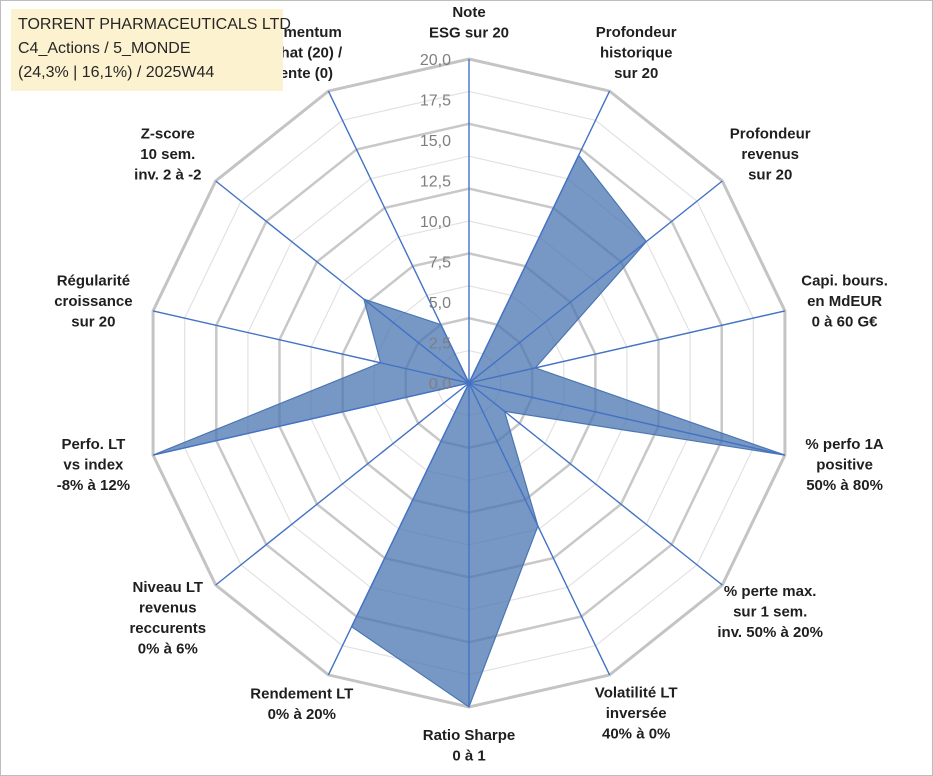 This screenshot has width=933, height=776. What do you see at coordinates (770, 155) in the screenshot?
I see `category-label: Profondeur revenus sur 20` at bounding box center [770, 155].